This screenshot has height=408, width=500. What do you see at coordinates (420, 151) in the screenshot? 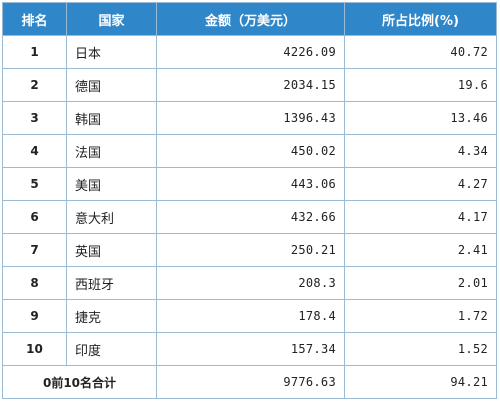
I see `share-cell: 4.34` at bounding box center [420, 151].